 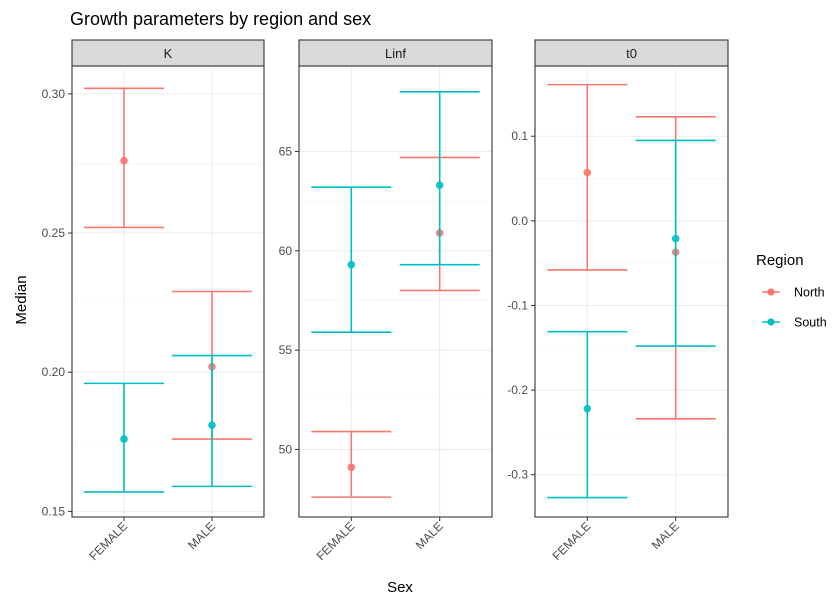 I want to click on y-tick-label: -0.1, so click(x=517, y=305).